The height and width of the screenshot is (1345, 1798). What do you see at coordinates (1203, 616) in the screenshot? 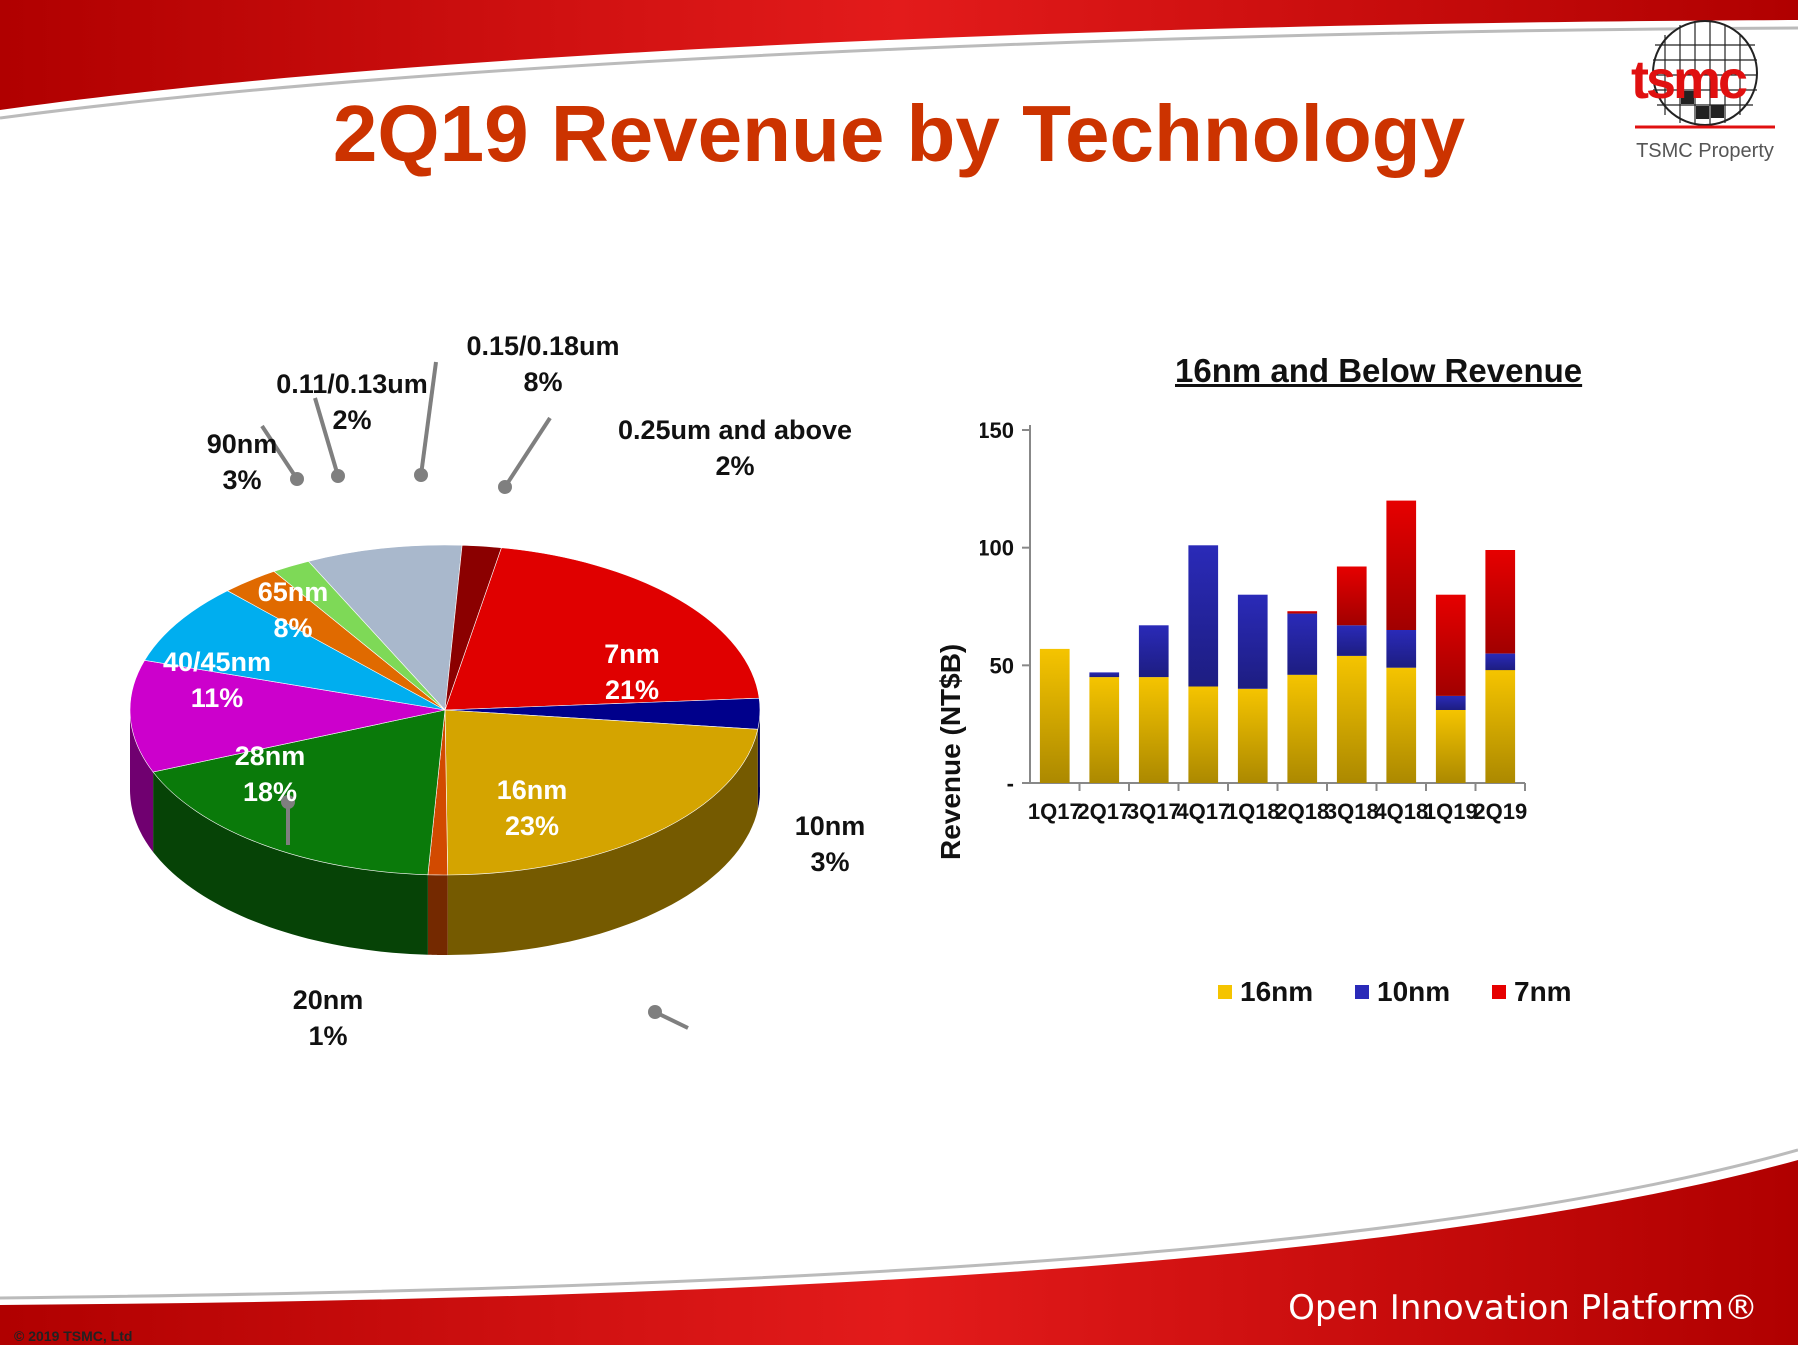
I see `bar-10nm-4Q17` at bounding box center [1203, 616].